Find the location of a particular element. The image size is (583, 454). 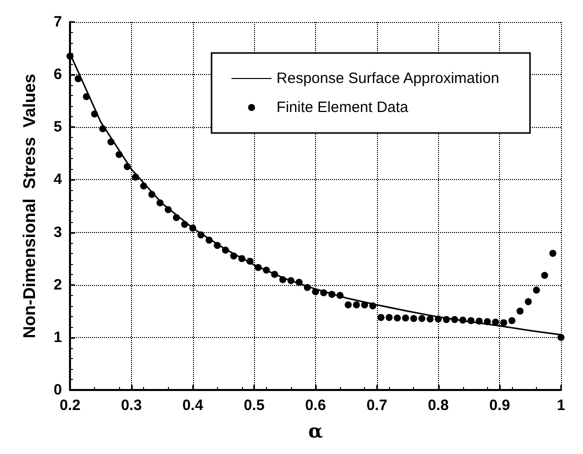

legend-label: Finite Element Data is located at coordinates (342, 107).